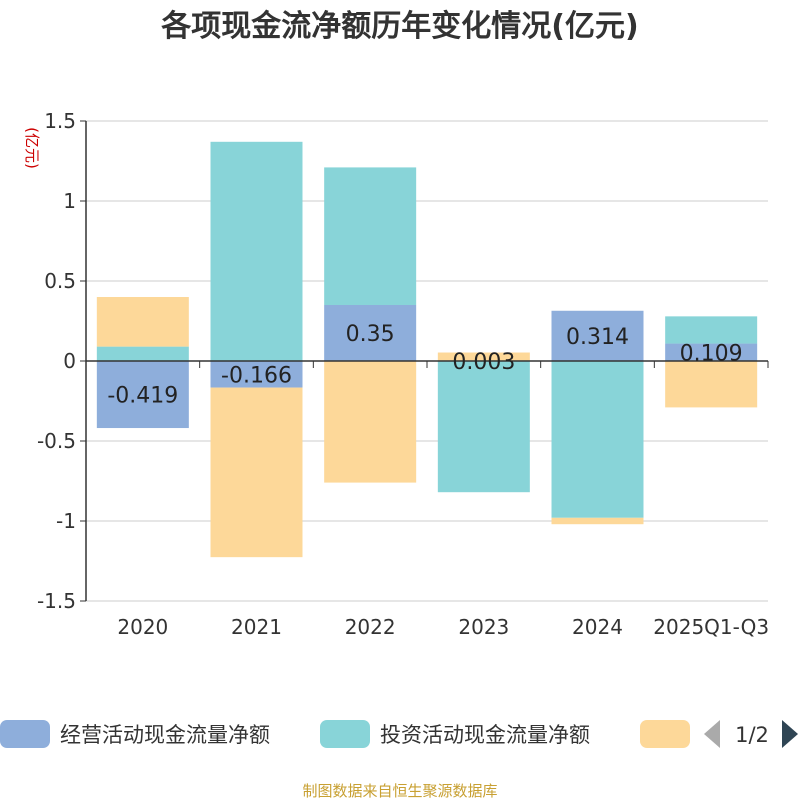 This screenshot has height=800, width=800. I want to click on data-source-note: 制图数据来自恒生聚源数据库, so click(399, 791).